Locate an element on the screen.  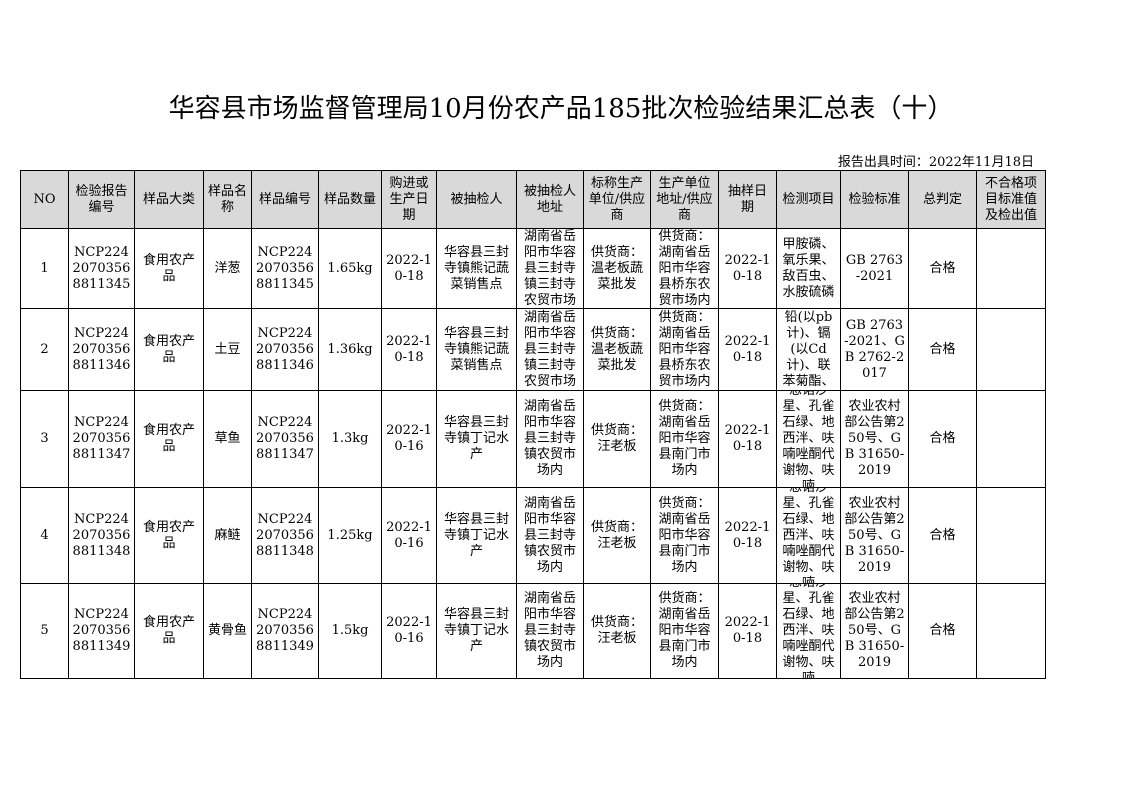
header-cell: 样品大类 is located at coordinates (169, 199).